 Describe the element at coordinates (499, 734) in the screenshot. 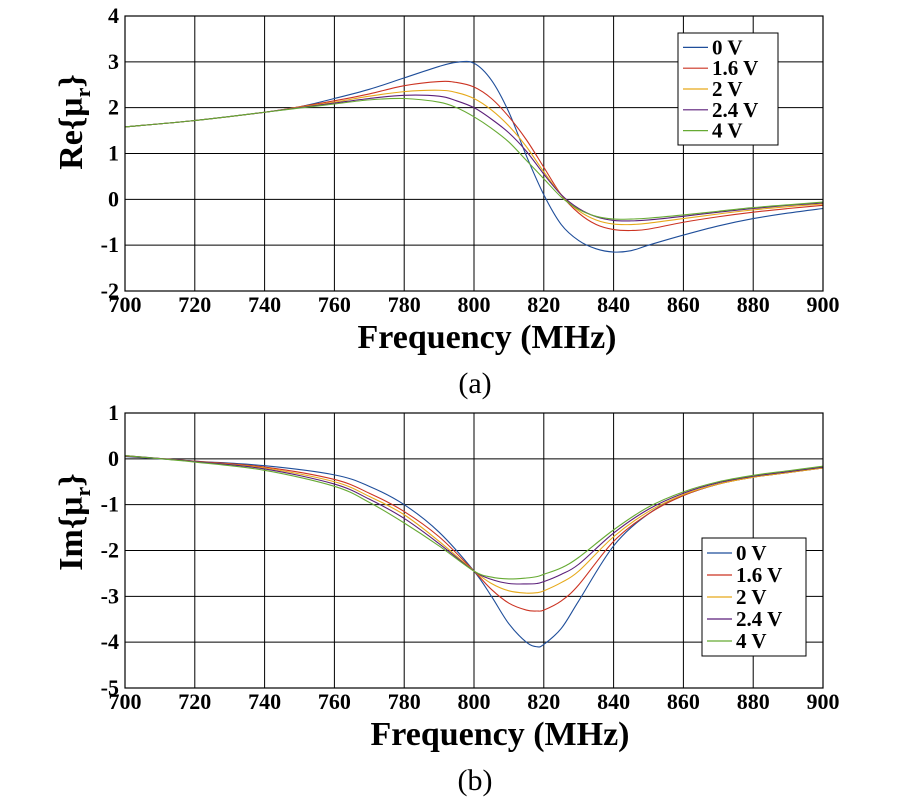

I see `panel-b-x-axis-label: Frequency (MHz)` at that location.